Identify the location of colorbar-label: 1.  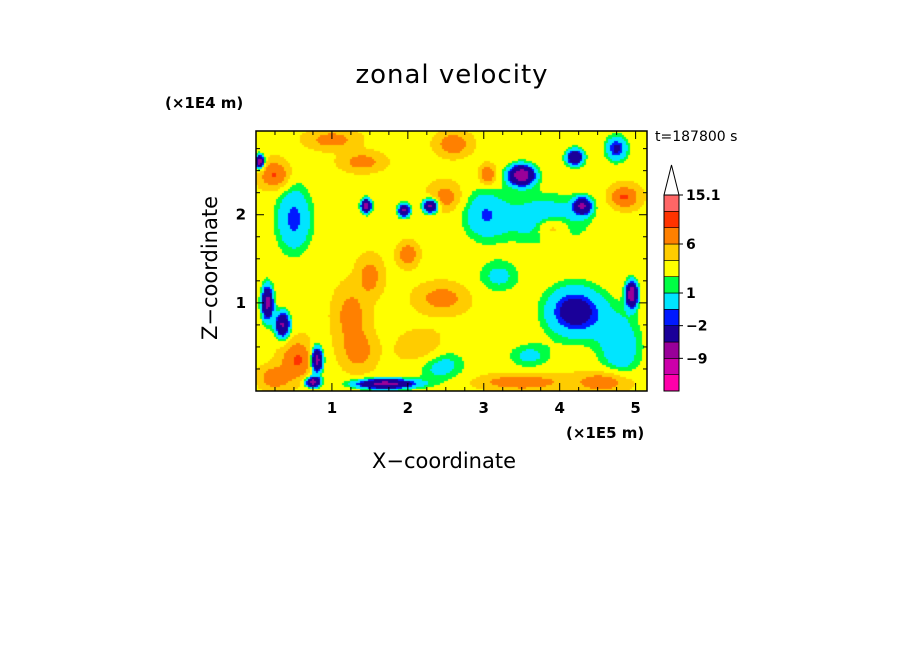
(691, 294).